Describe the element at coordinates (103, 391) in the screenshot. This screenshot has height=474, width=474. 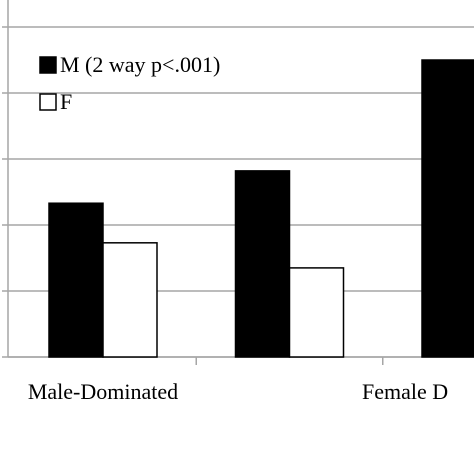
I see `x-tick-label: Male-Dominated` at that location.